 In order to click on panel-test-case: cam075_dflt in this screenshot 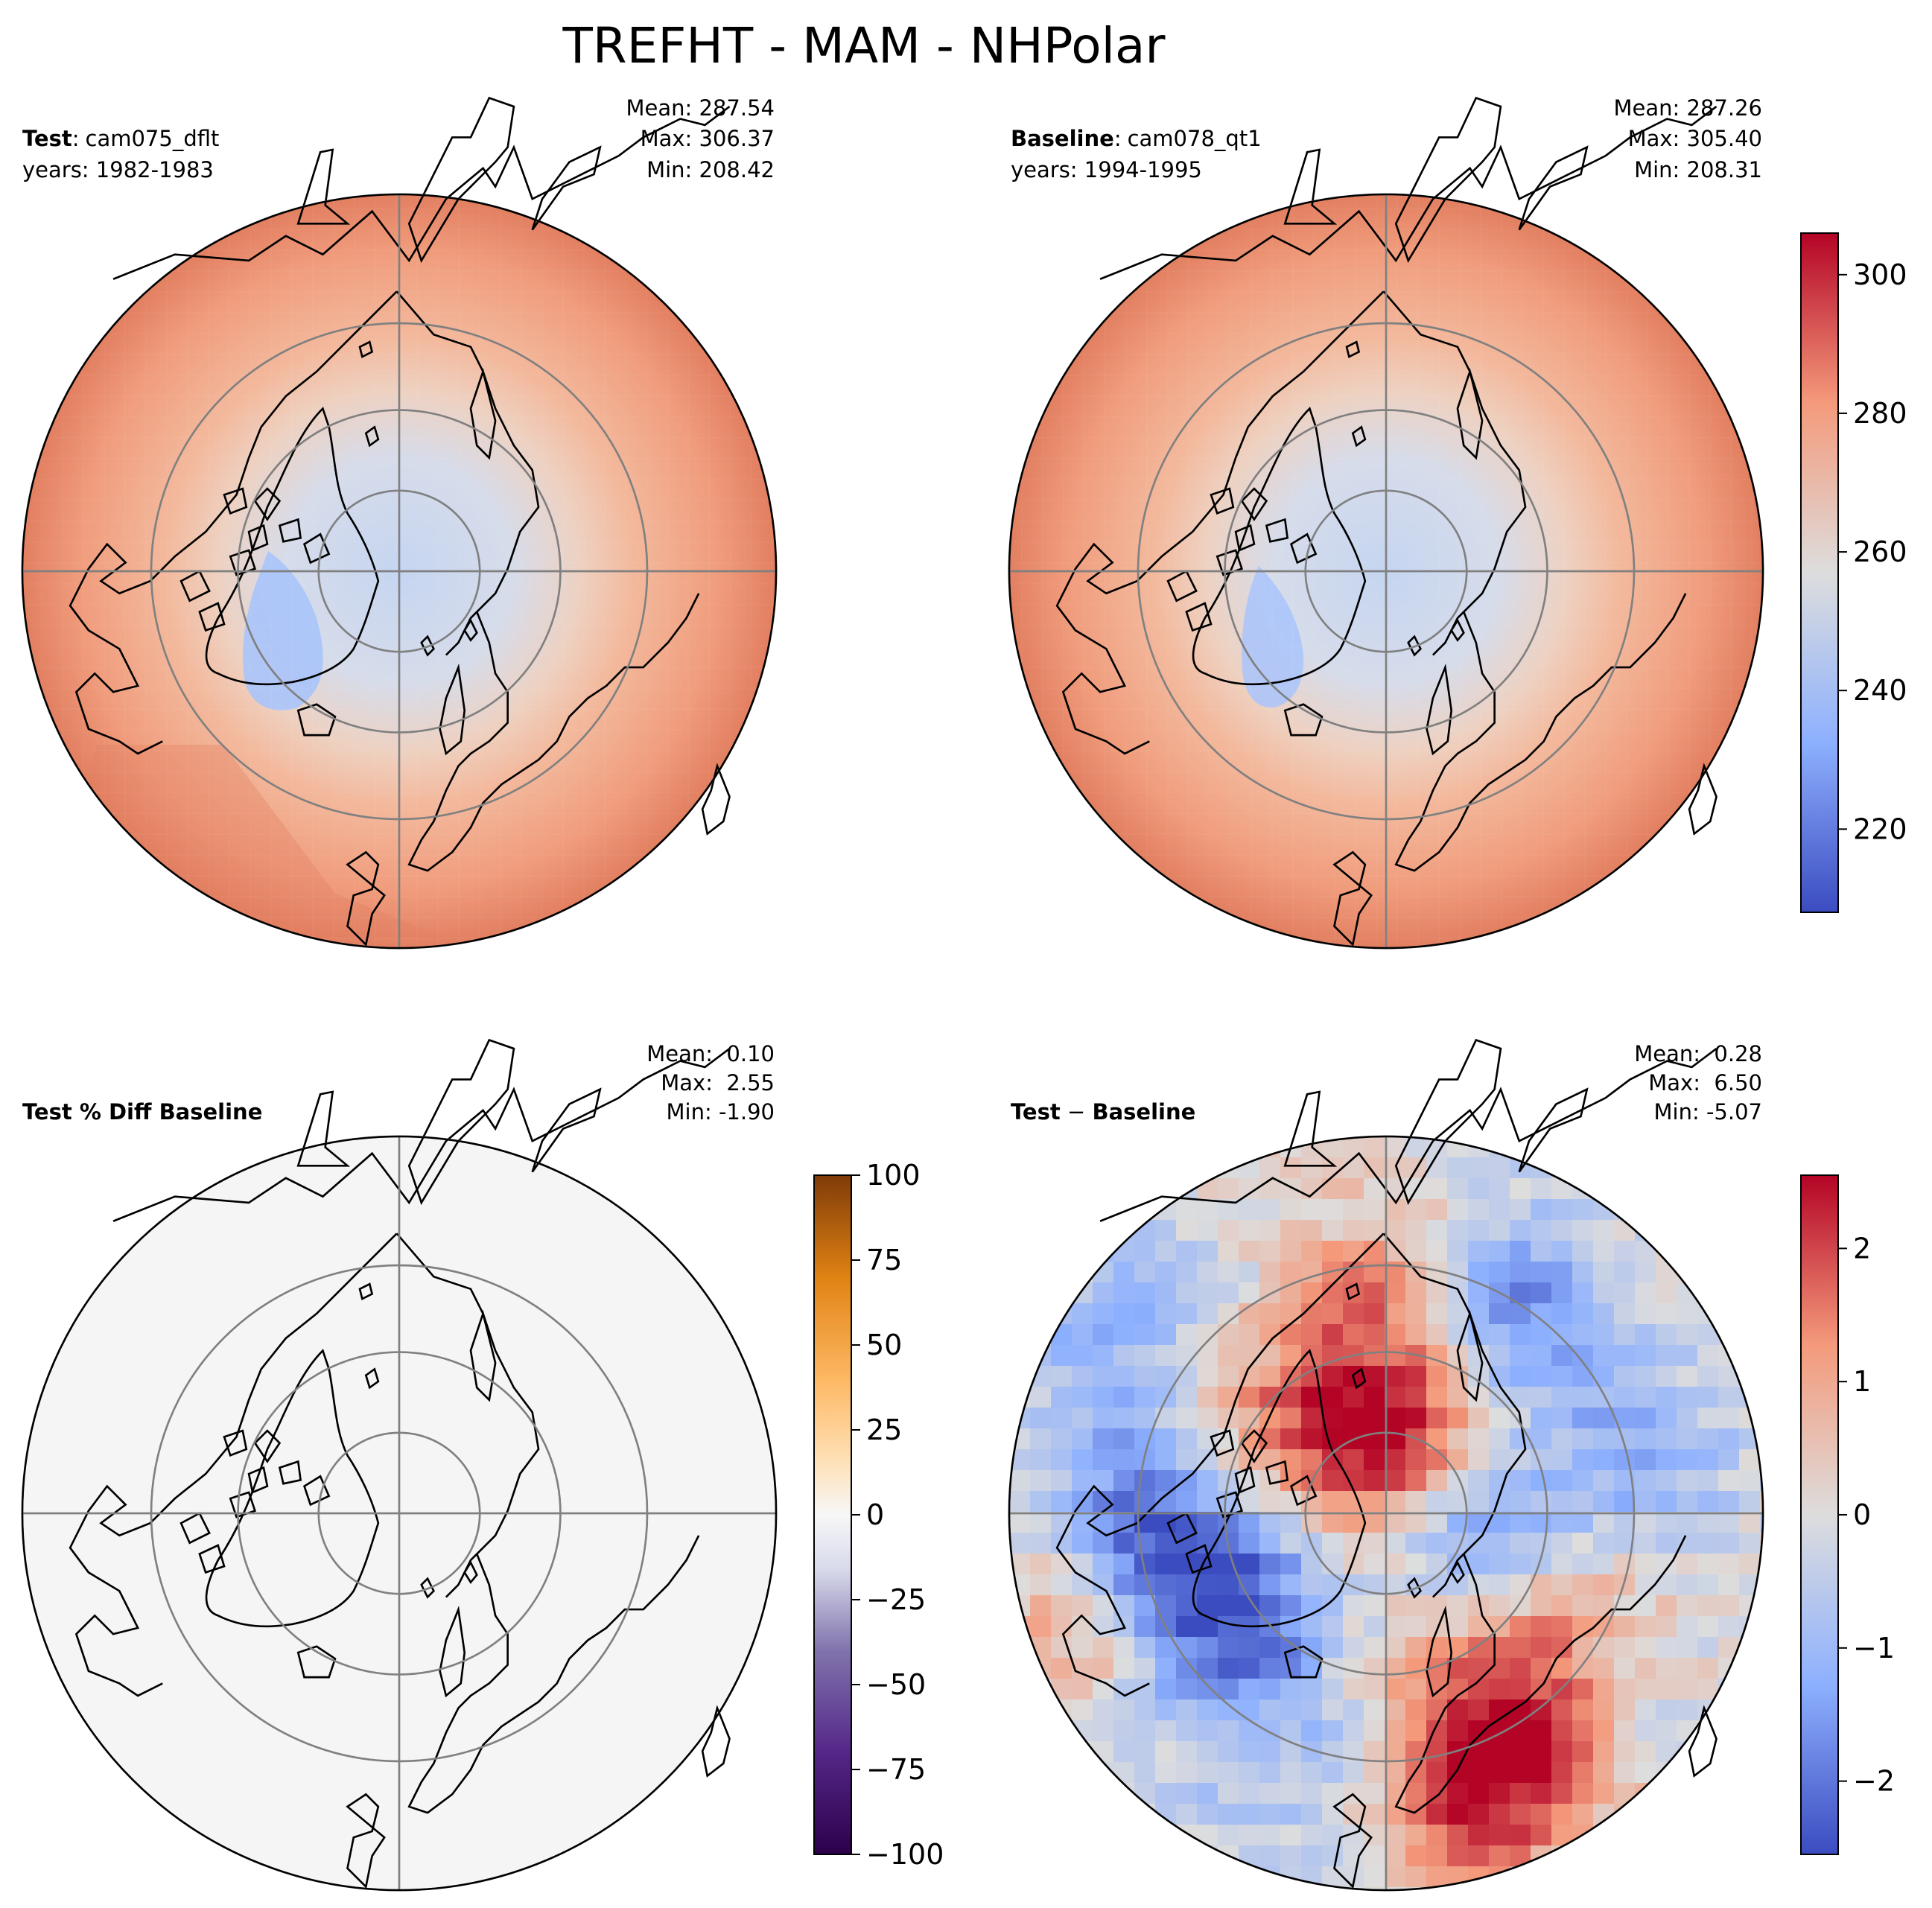, I will do `click(153, 139)`.